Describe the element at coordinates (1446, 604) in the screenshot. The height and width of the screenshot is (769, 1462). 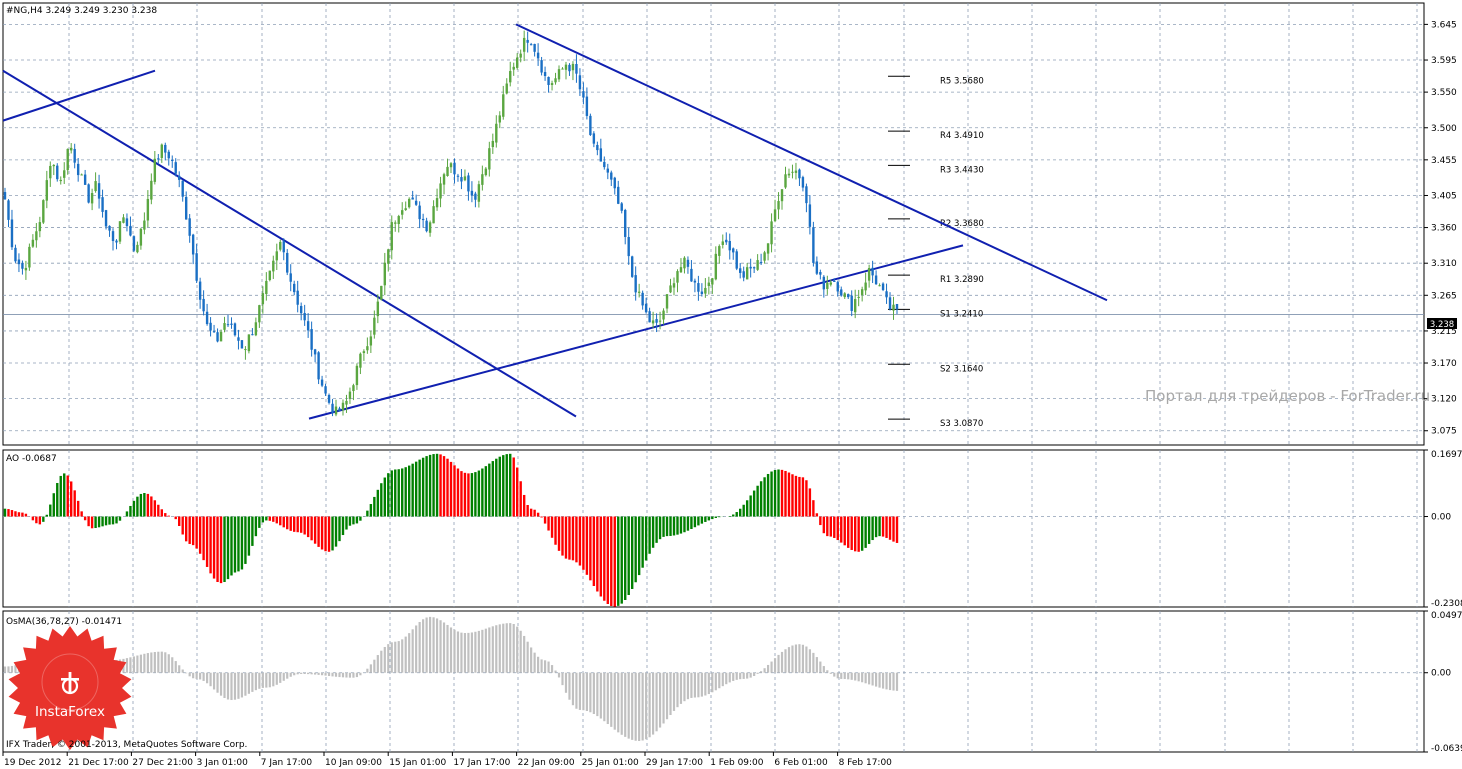
I see `ao-tick-label: -0.2308` at that location.